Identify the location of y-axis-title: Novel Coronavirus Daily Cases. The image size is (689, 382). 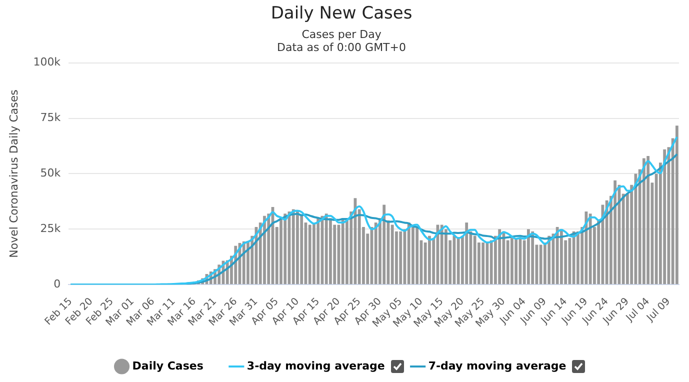
(13, 173).